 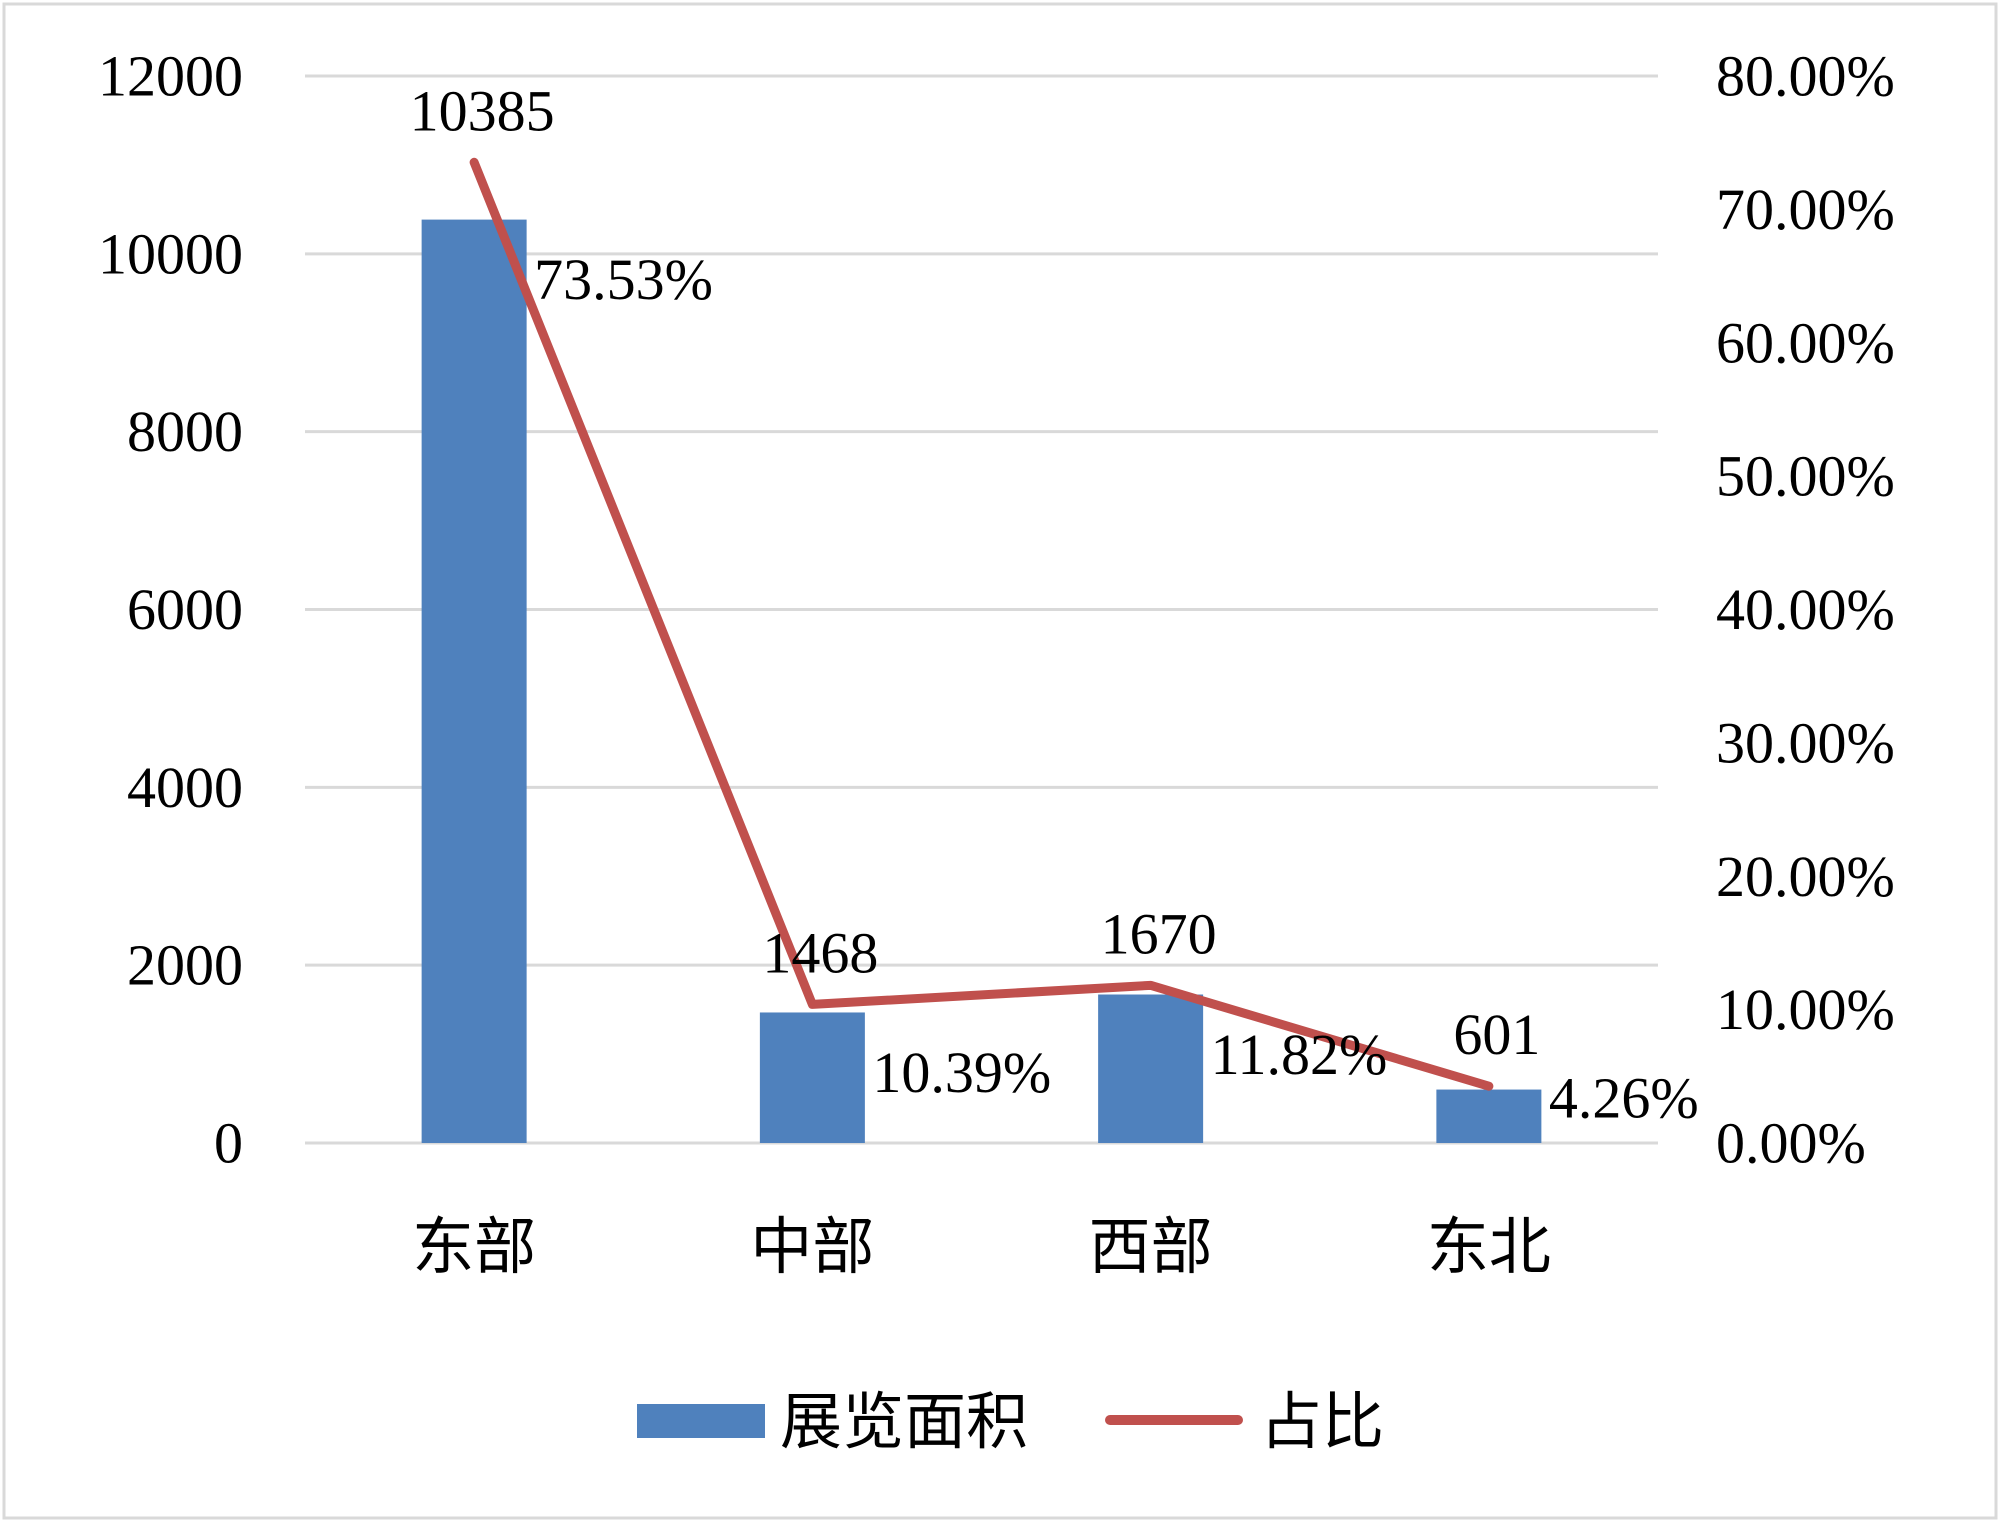 What do you see at coordinates (482, 110) in the screenshot?
I see `bar-value-label: 10385` at bounding box center [482, 110].